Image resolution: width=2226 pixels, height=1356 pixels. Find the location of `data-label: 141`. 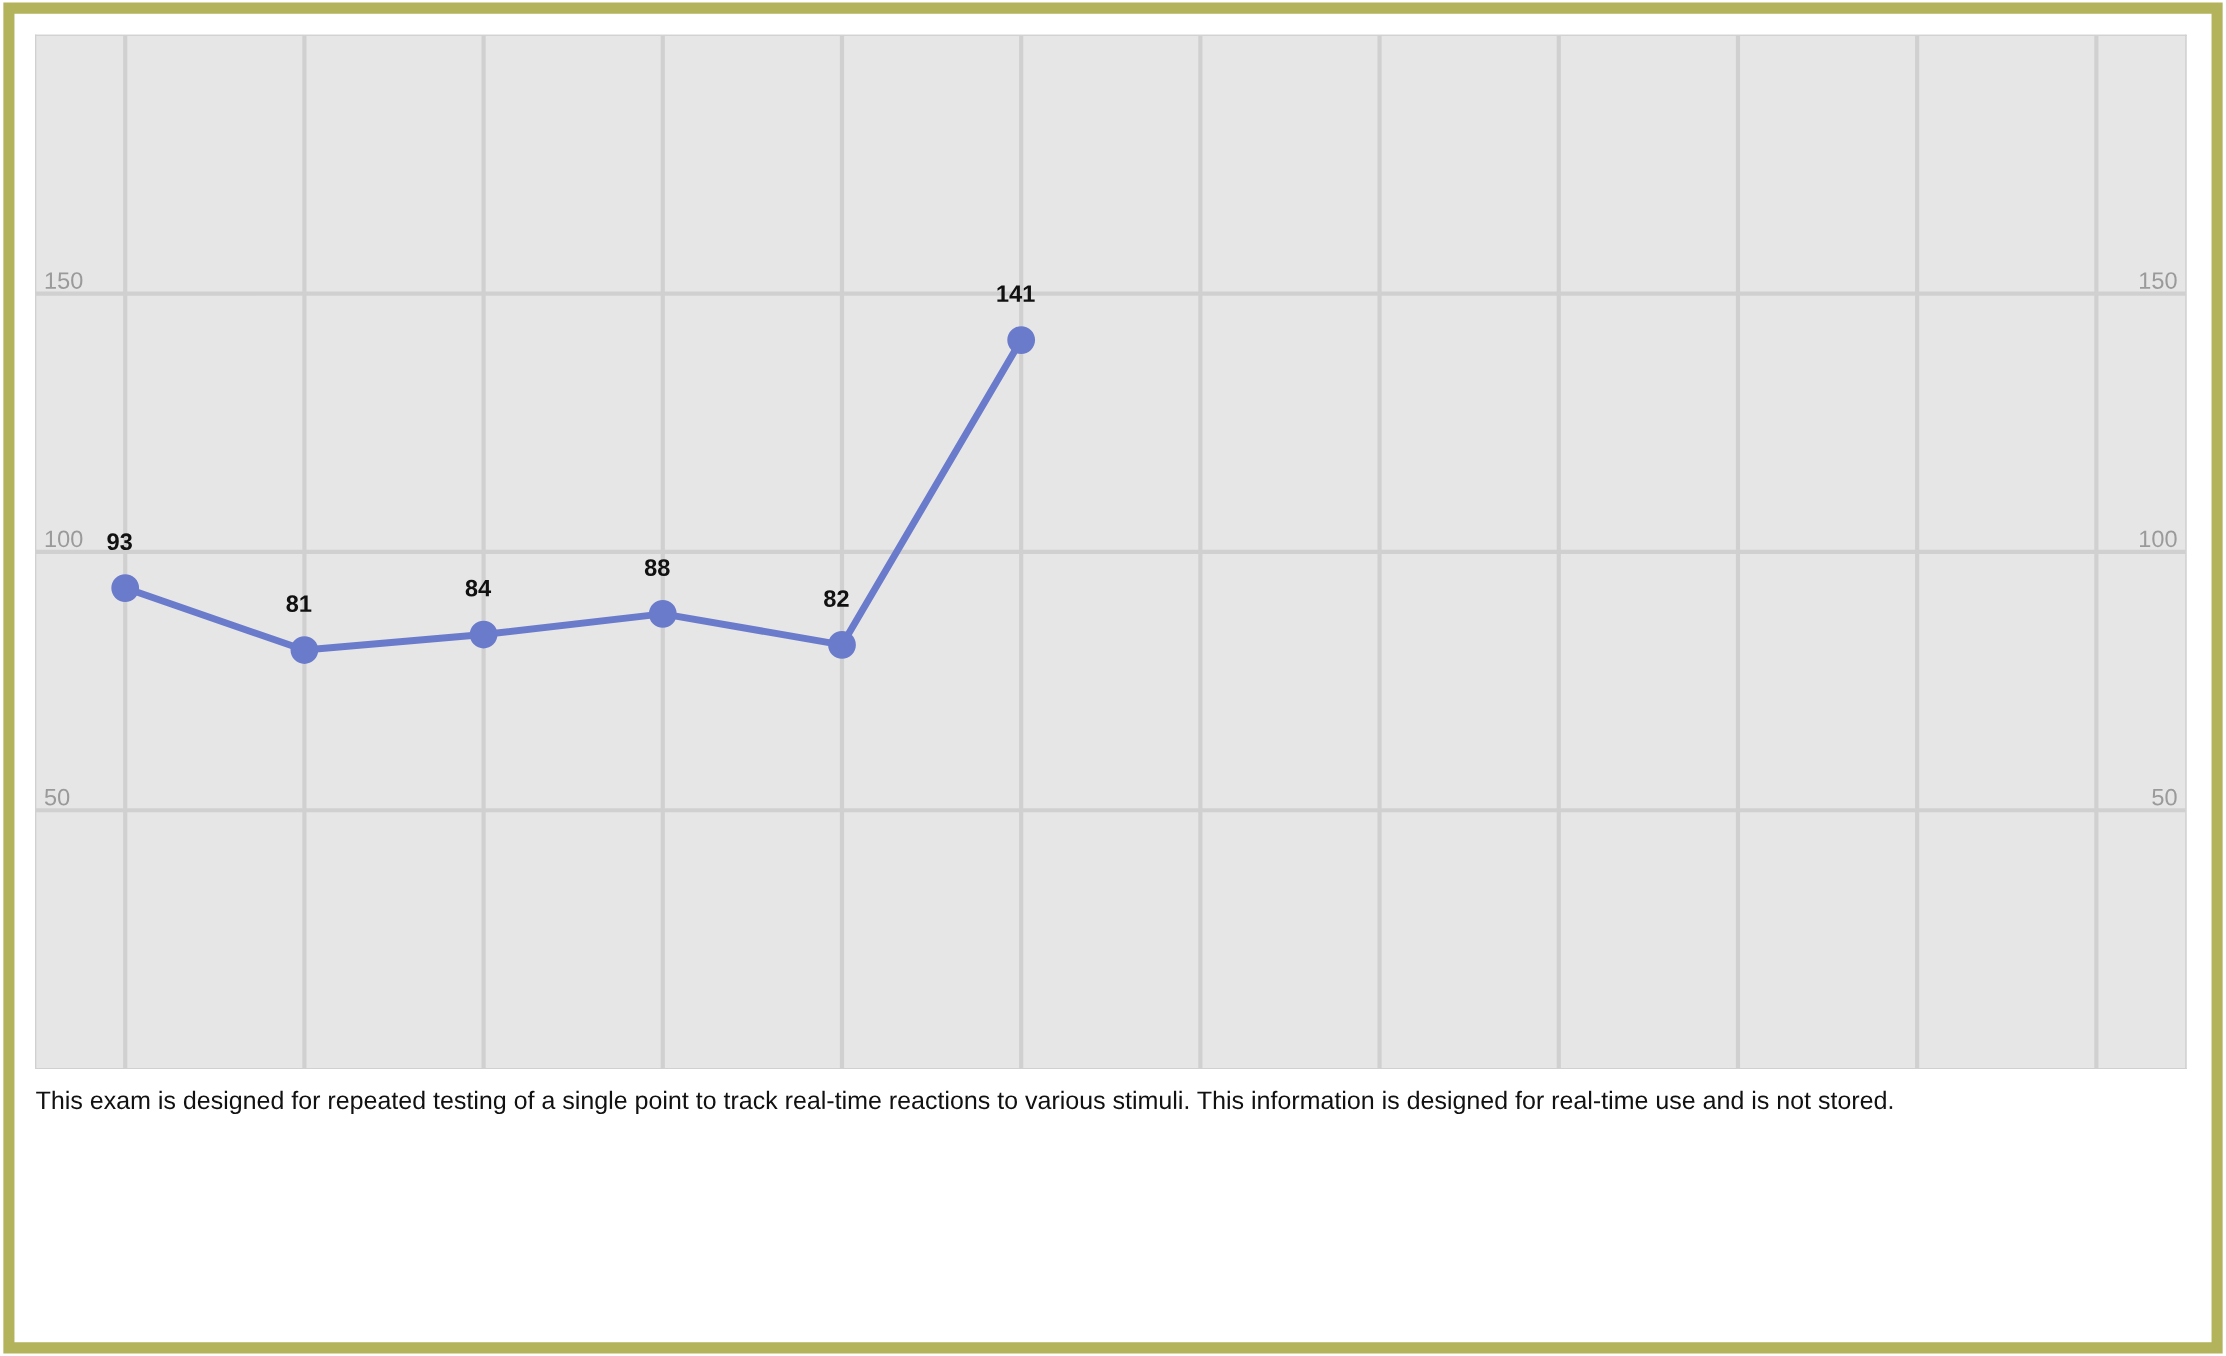

data-label: 141 is located at coordinates (1016, 293).